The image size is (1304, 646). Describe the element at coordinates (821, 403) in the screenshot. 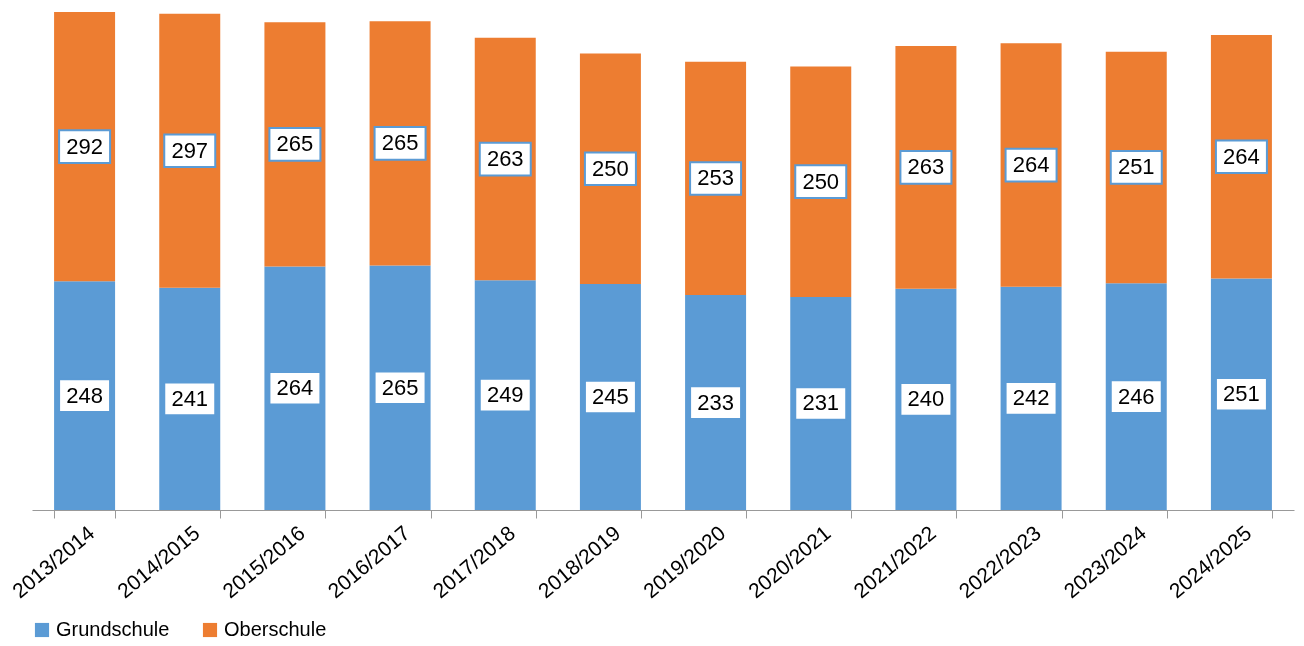

I see `data-label: 231` at that location.